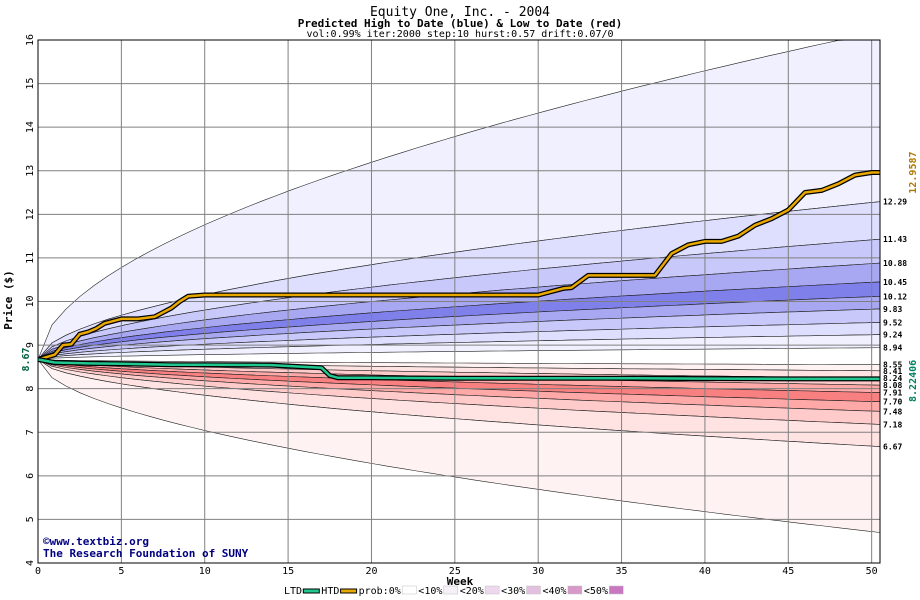 This screenshot has height=600, width=920. Describe the element at coordinates (892, 309) in the screenshot. I see `band-value-label: 9.83` at that location.